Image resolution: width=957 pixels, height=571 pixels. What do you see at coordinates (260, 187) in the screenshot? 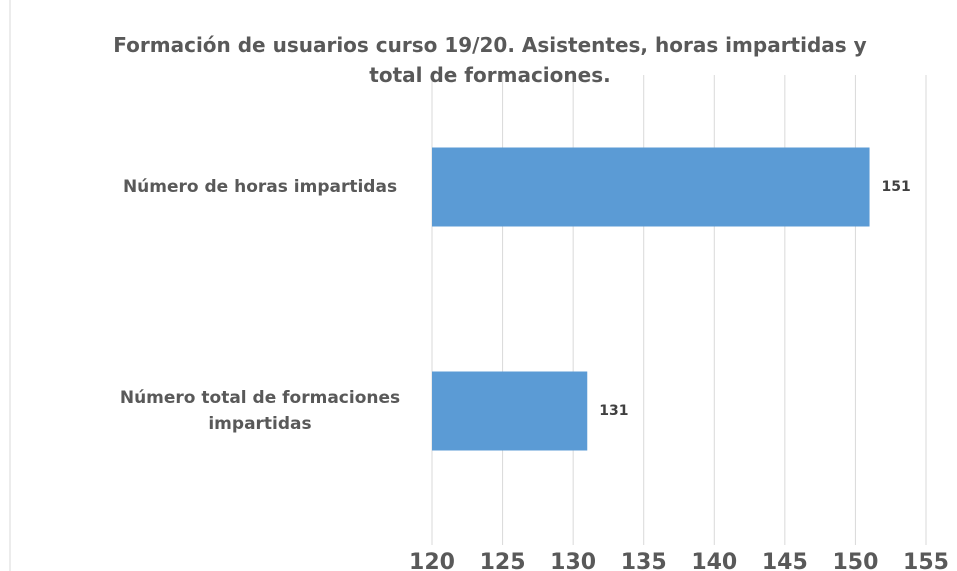
I see `y-tick-label: Número de horas impartidas` at bounding box center [260, 187].